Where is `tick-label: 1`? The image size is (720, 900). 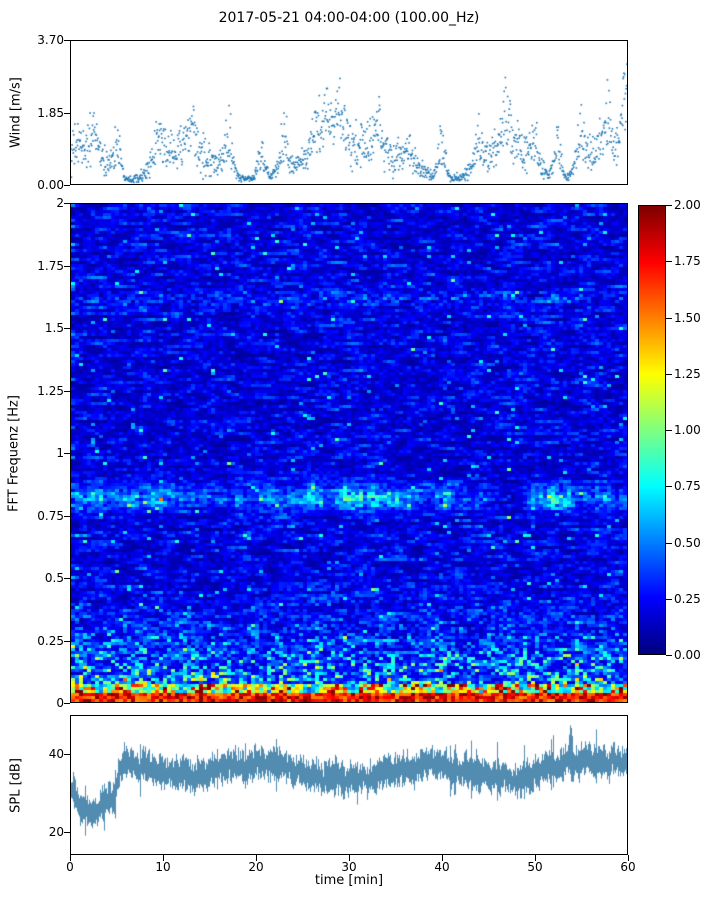
tick-label: 1 is located at coordinates (60, 453).